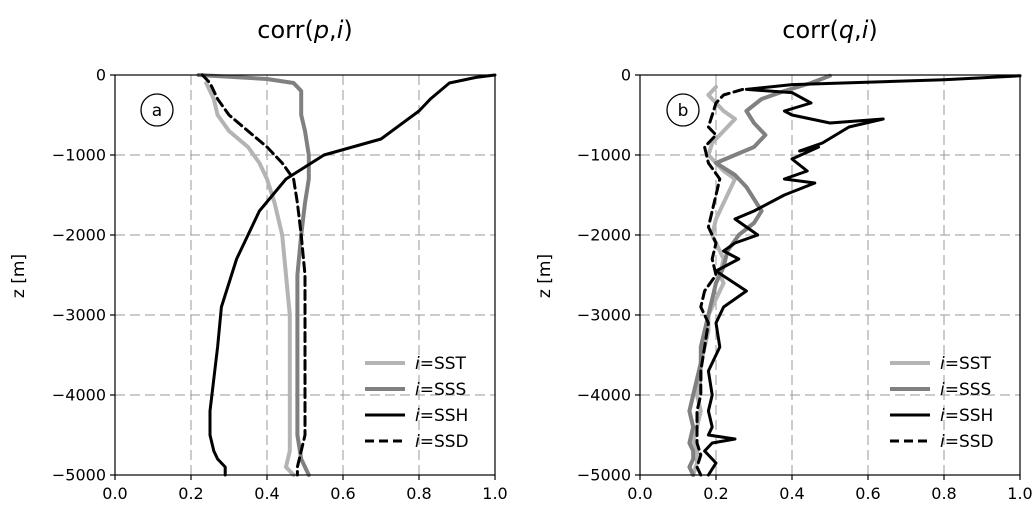  I want to click on panel-b-series-sss, so click(759, 275).